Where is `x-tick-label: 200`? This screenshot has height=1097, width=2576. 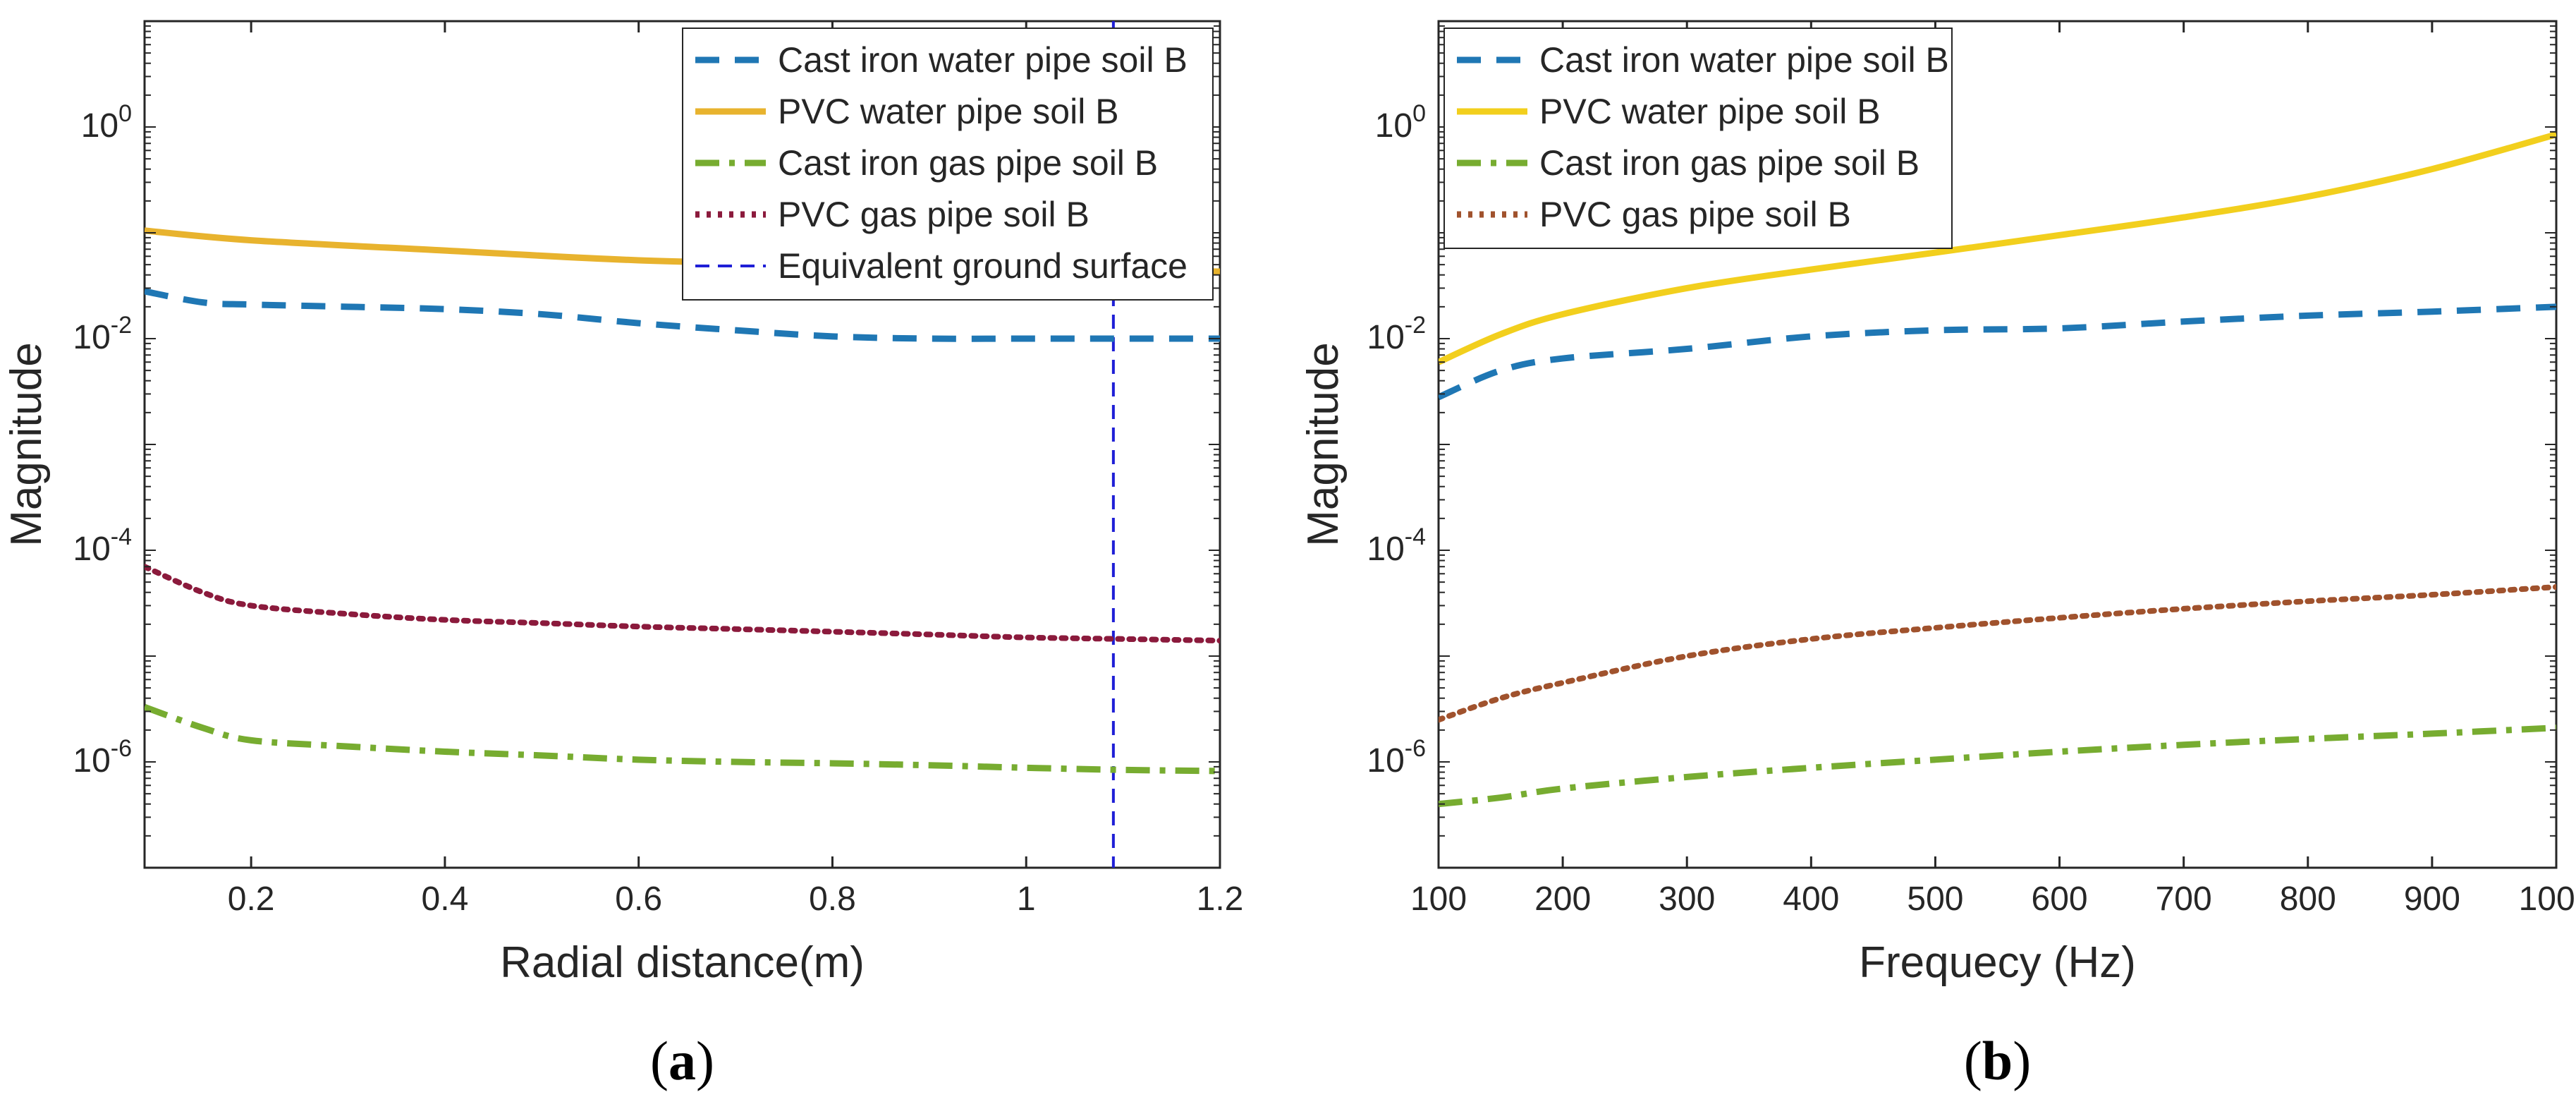 x-tick-label: 200 is located at coordinates (1562, 899).